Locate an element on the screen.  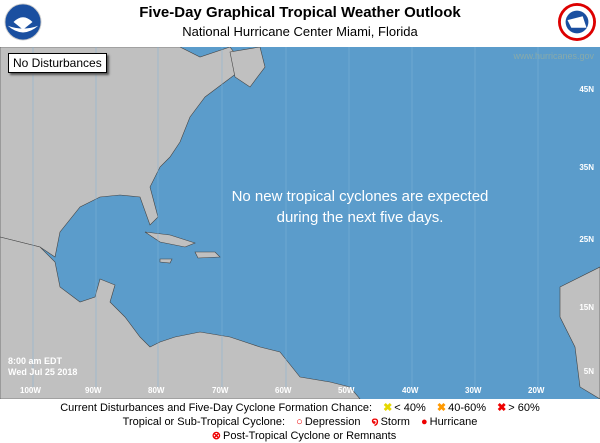
nws-logo is located at coordinates (577, 22).